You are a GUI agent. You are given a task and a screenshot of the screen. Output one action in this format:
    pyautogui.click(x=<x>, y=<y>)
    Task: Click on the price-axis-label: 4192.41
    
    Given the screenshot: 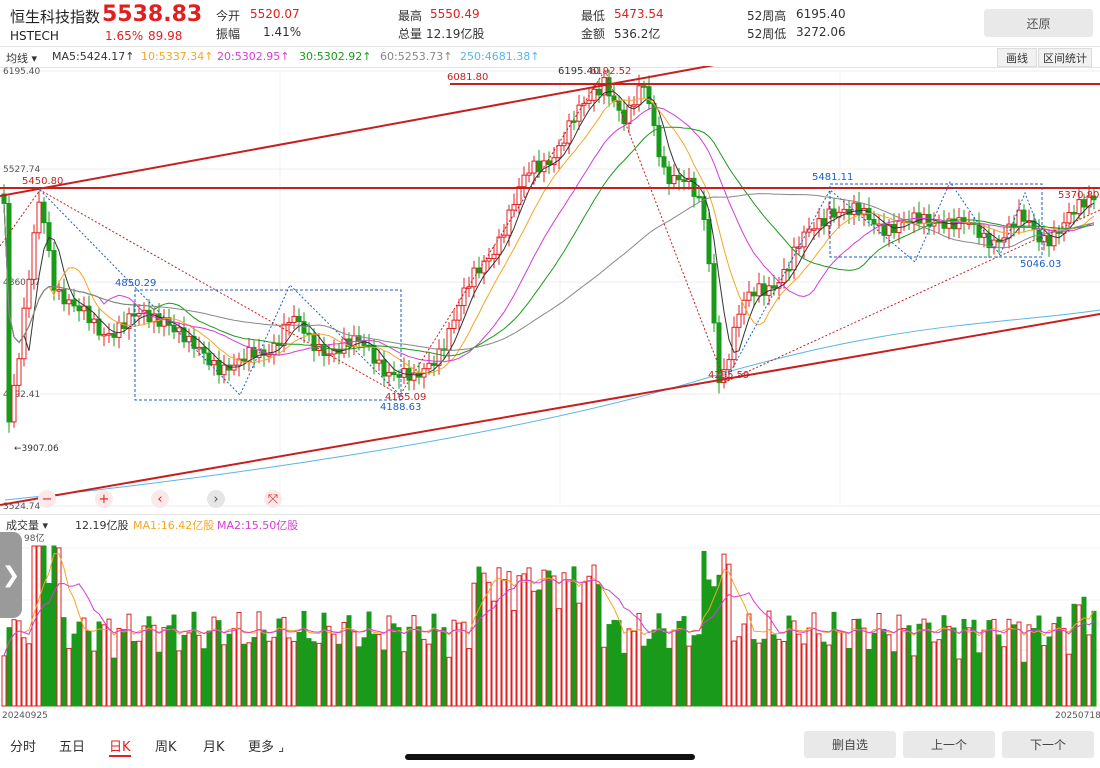 What is the action you would take?
    pyautogui.click(x=21, y=395)
    